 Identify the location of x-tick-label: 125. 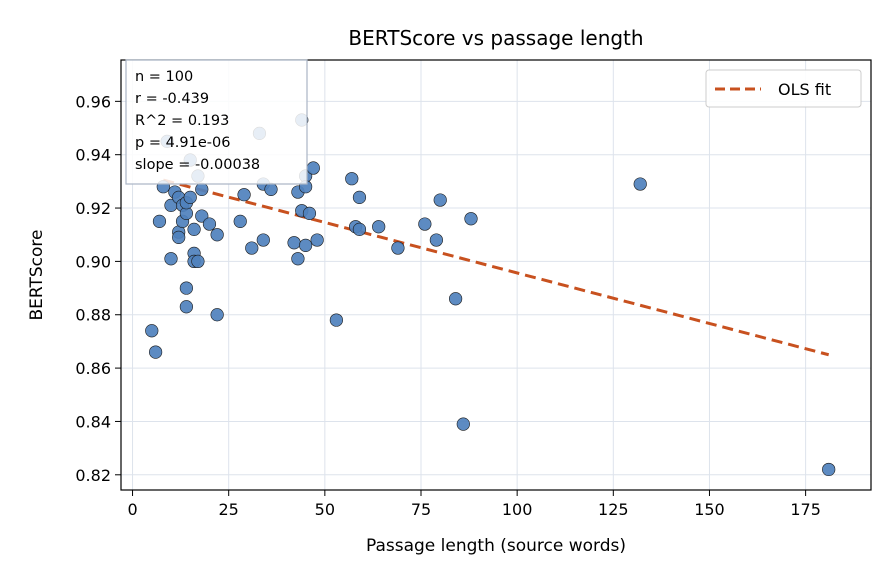
(613, 509).